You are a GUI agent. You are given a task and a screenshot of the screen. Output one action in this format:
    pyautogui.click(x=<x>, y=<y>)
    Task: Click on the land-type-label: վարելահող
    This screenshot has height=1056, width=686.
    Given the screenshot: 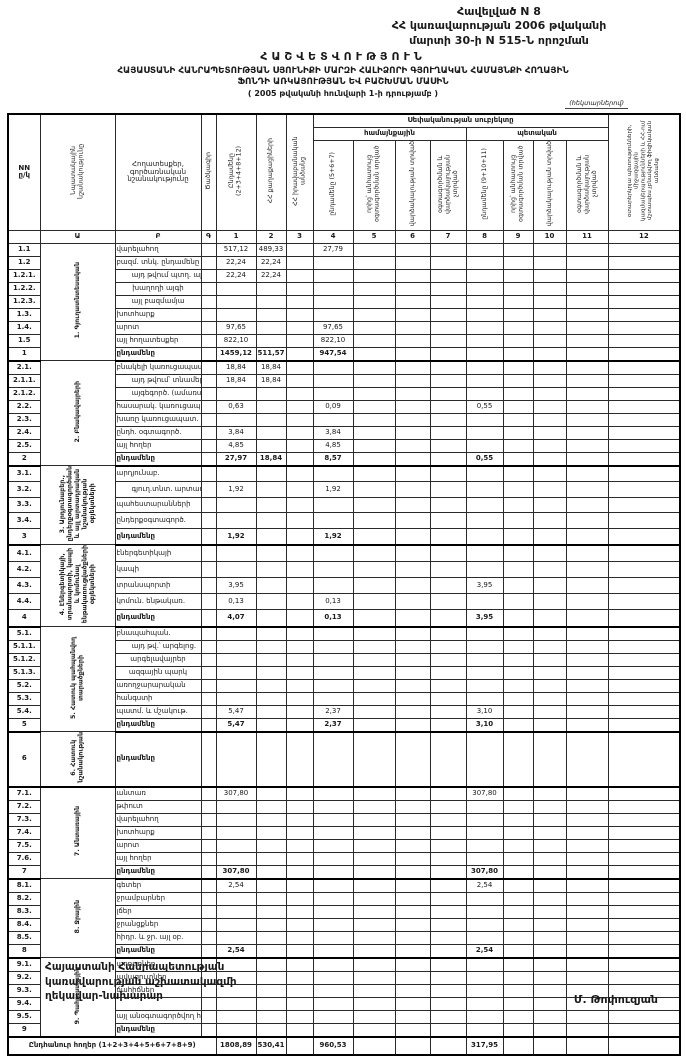 What is the action you would take?
    pyautogui.click(x=158, y=819)
    